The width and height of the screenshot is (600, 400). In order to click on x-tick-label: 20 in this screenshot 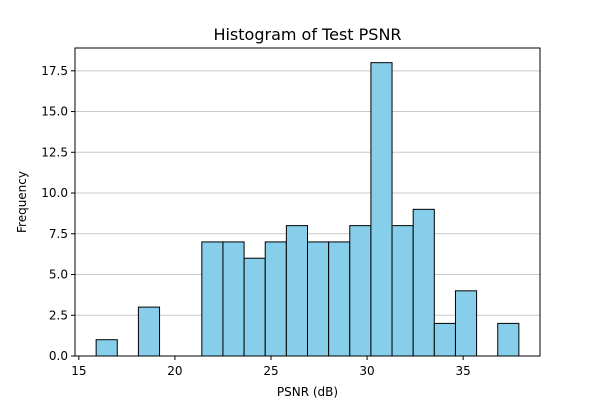, I will do `click(174, 371)`.